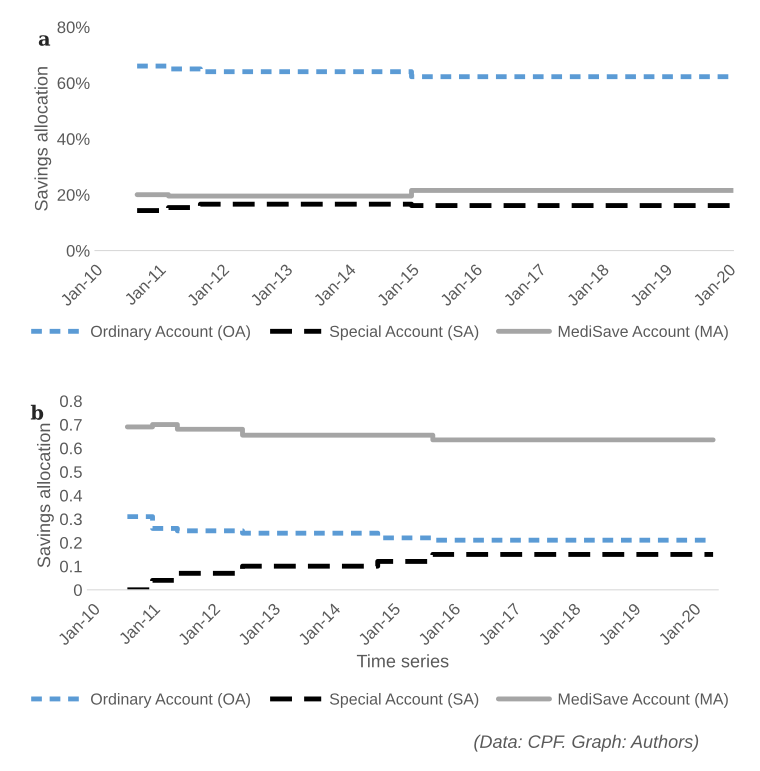 Image resolution: width=760 pixels, height=771 pixels. Describe the element at coordinates (78, 590) in the screenshot. I see `y-tick-label: 0` at that location.